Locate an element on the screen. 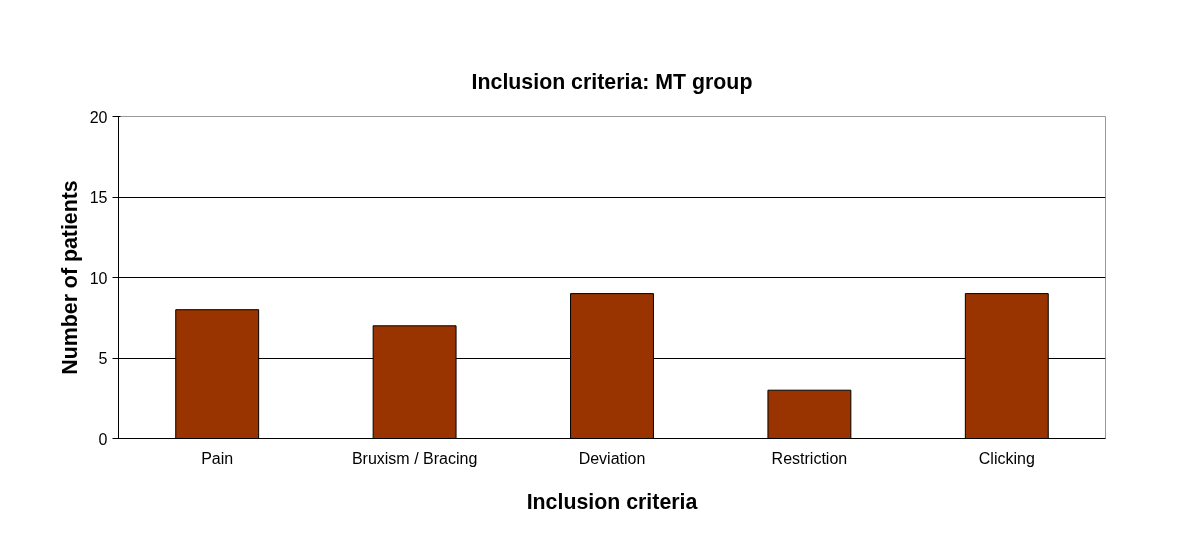 This screenshot has height=544, width=1191. chart-title: Inclusion criteria: MT group is located at coordinates (612, 82).